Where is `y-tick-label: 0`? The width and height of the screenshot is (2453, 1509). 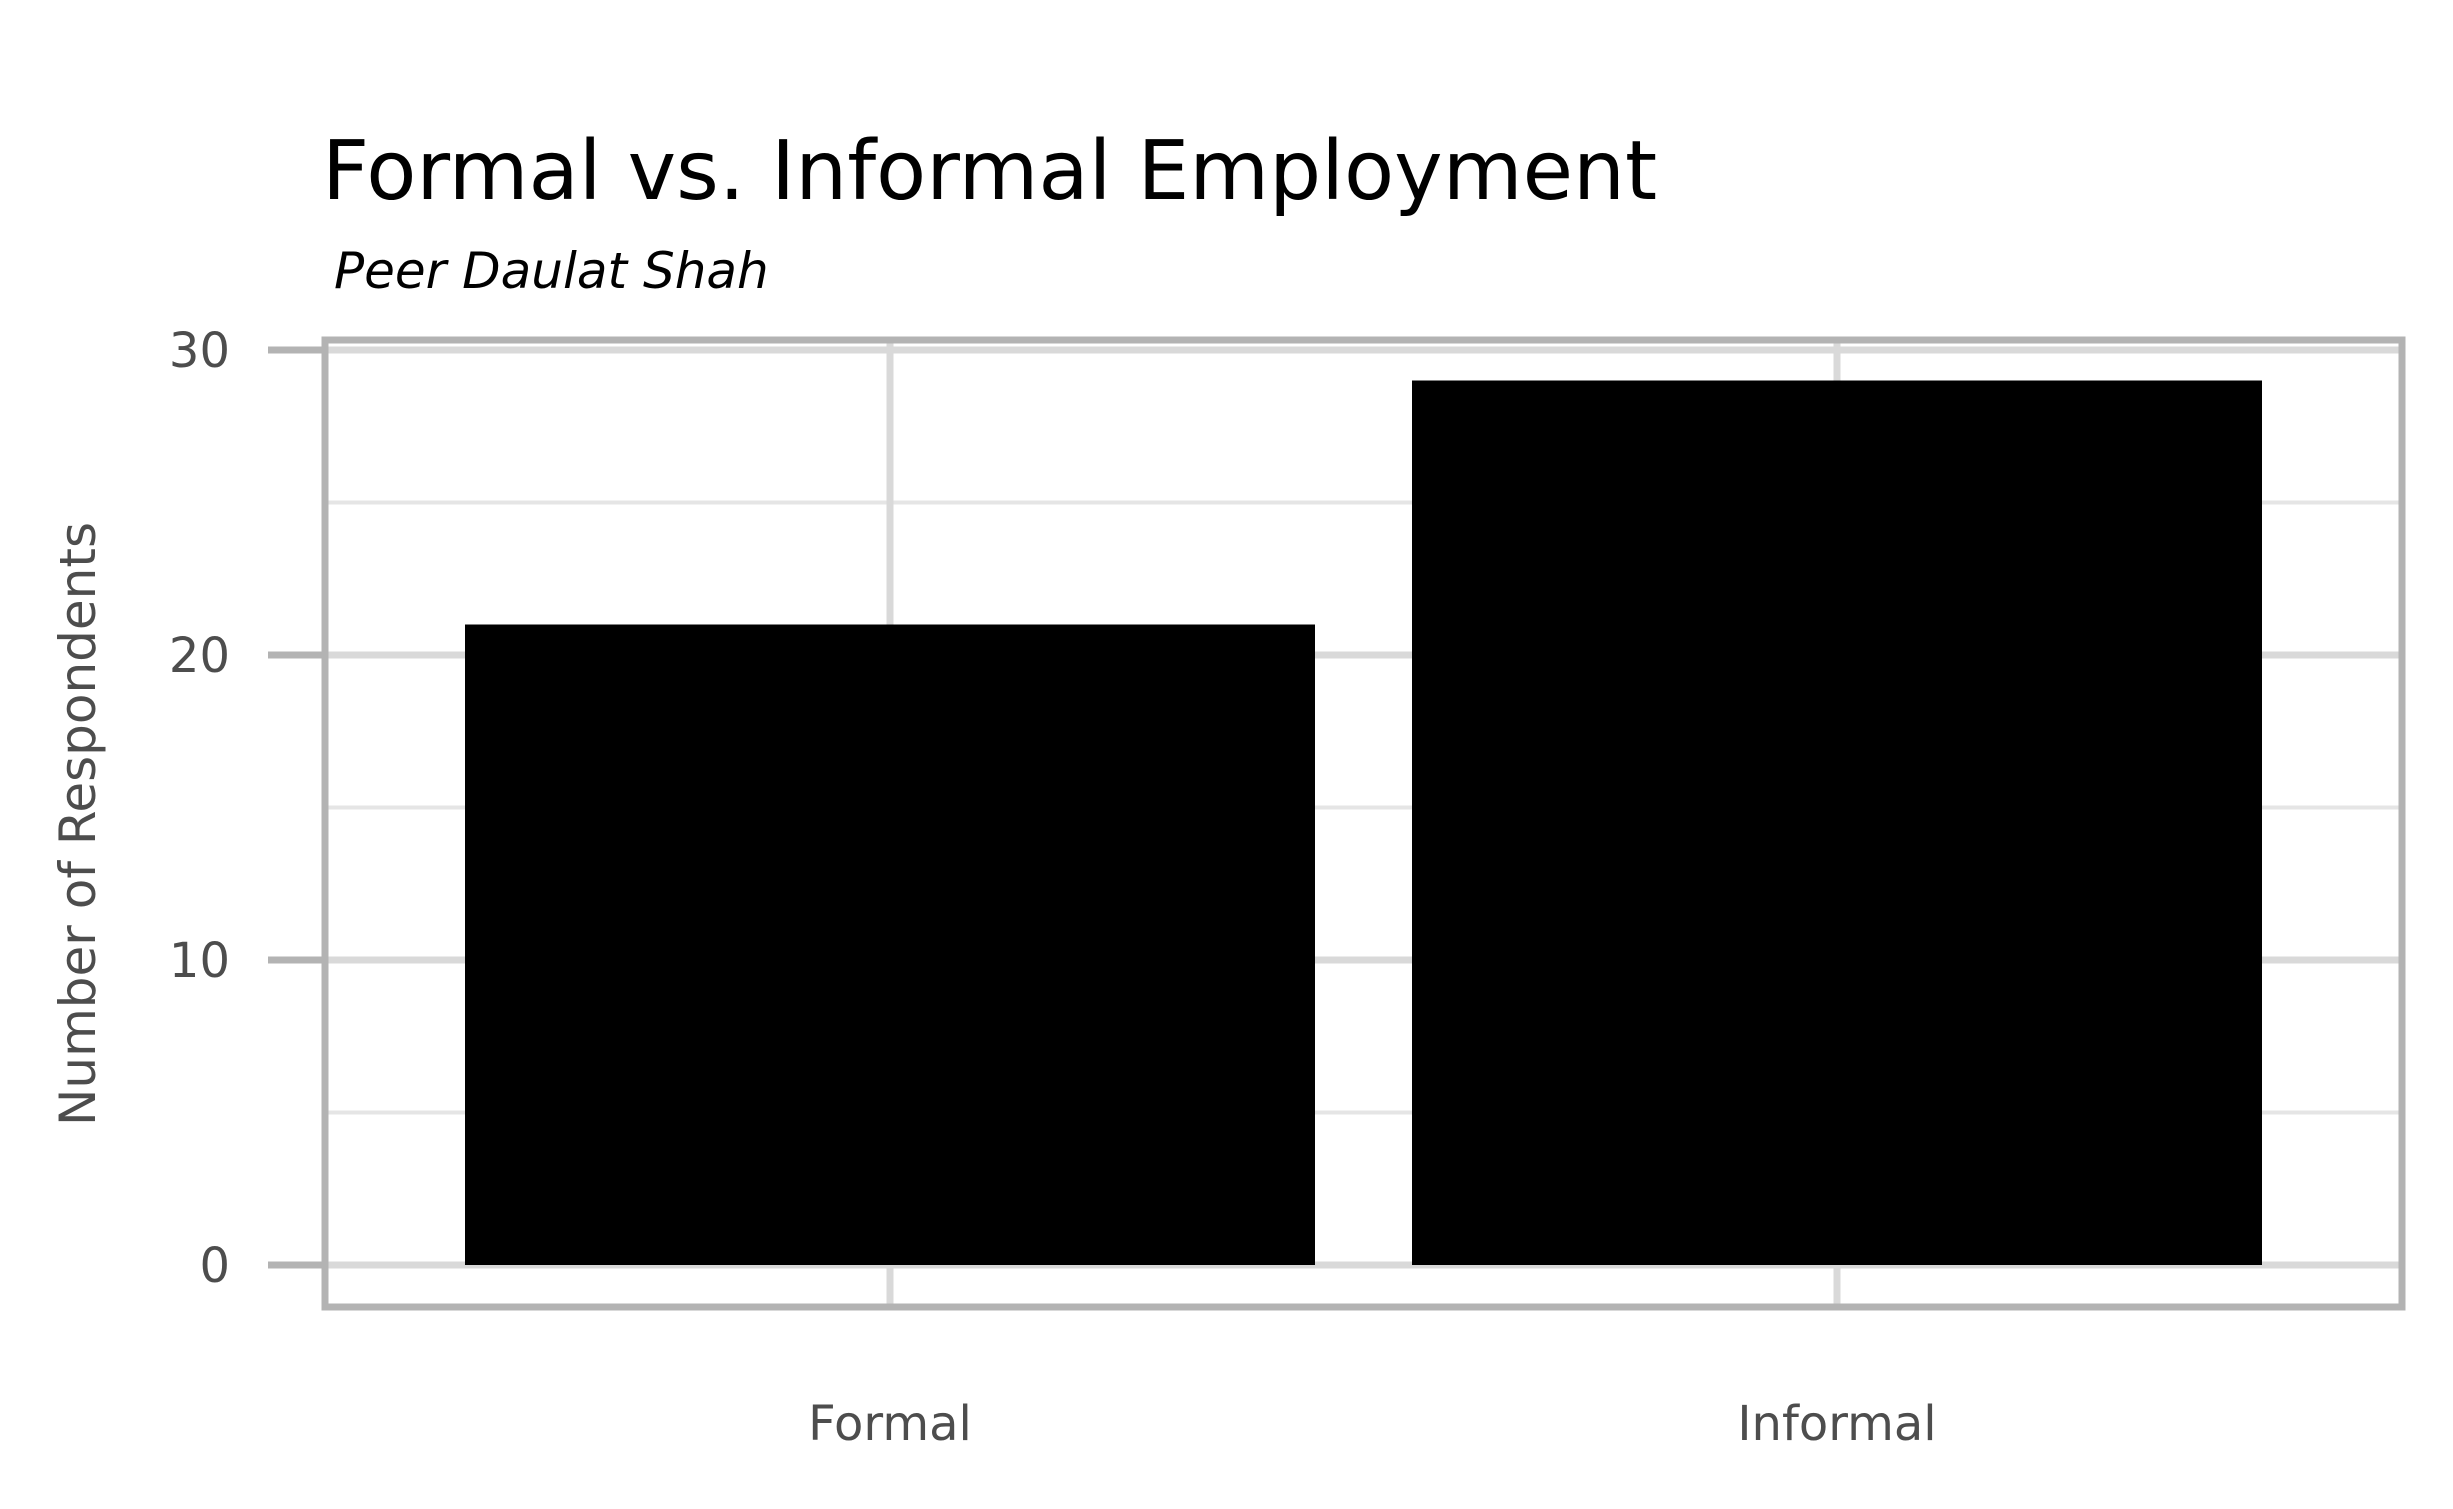 y-tick-label: 0 is located at coordinates (214, 1266).